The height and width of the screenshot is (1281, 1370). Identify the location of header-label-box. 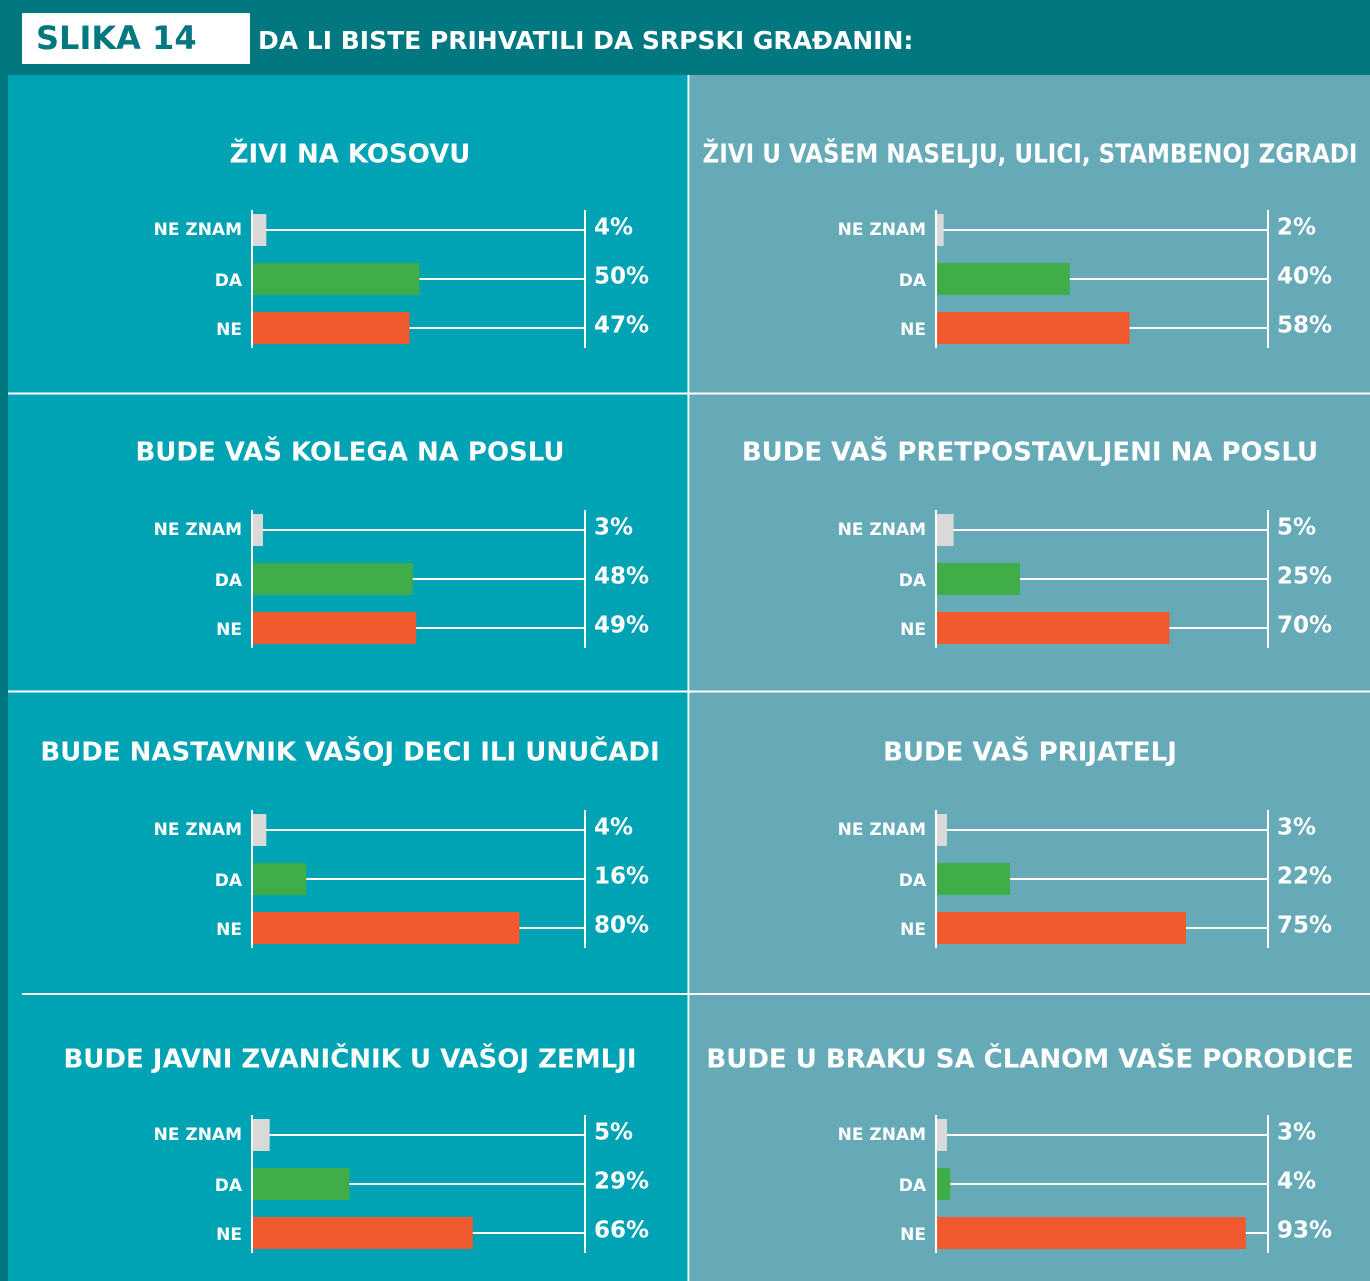
(136, 38).